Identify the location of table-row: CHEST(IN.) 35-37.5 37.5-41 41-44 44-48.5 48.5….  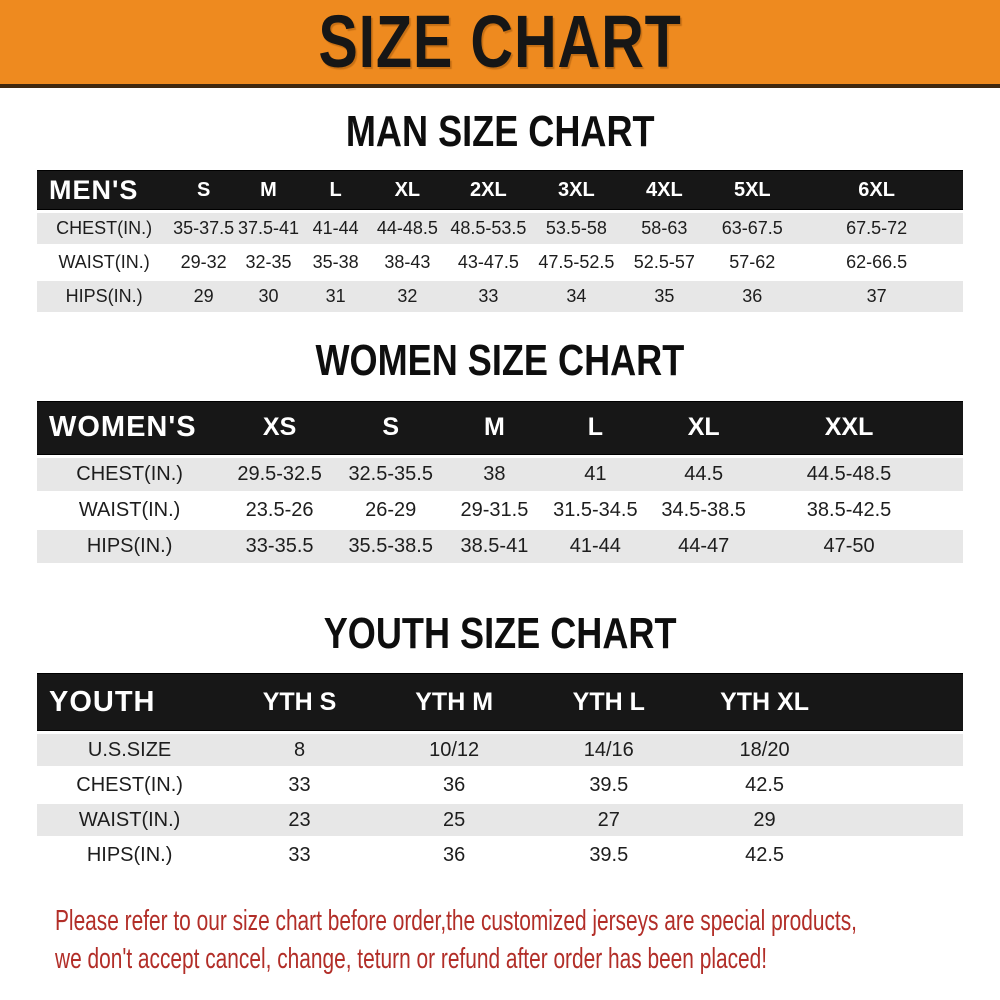
(500, 229).